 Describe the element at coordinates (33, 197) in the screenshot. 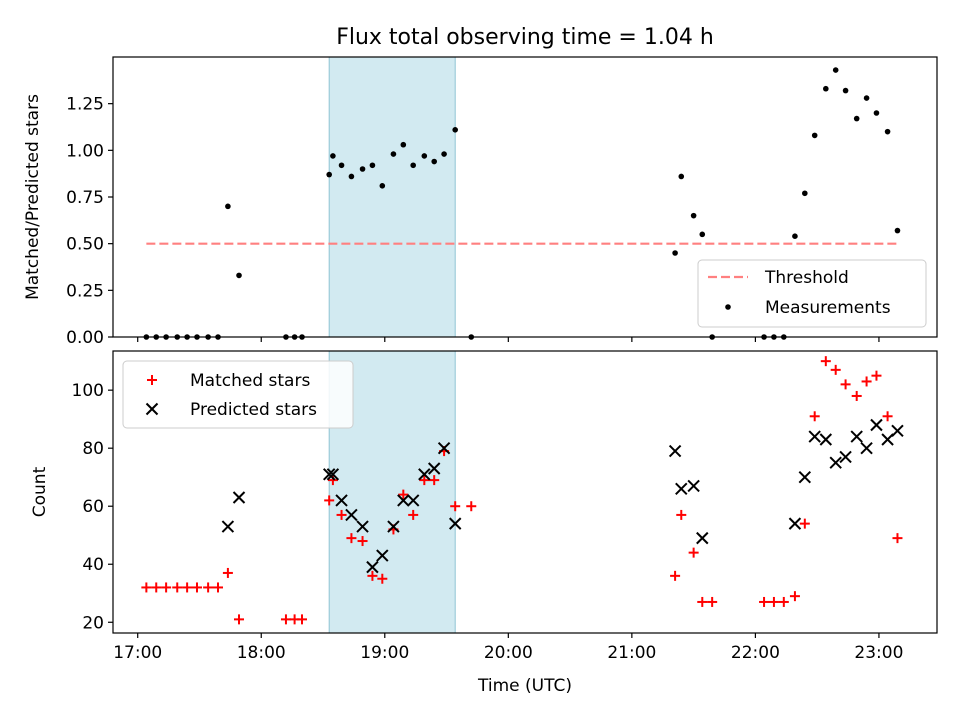

I see `ratio-y-axis-label: Matched/Predicted stars` at that location.